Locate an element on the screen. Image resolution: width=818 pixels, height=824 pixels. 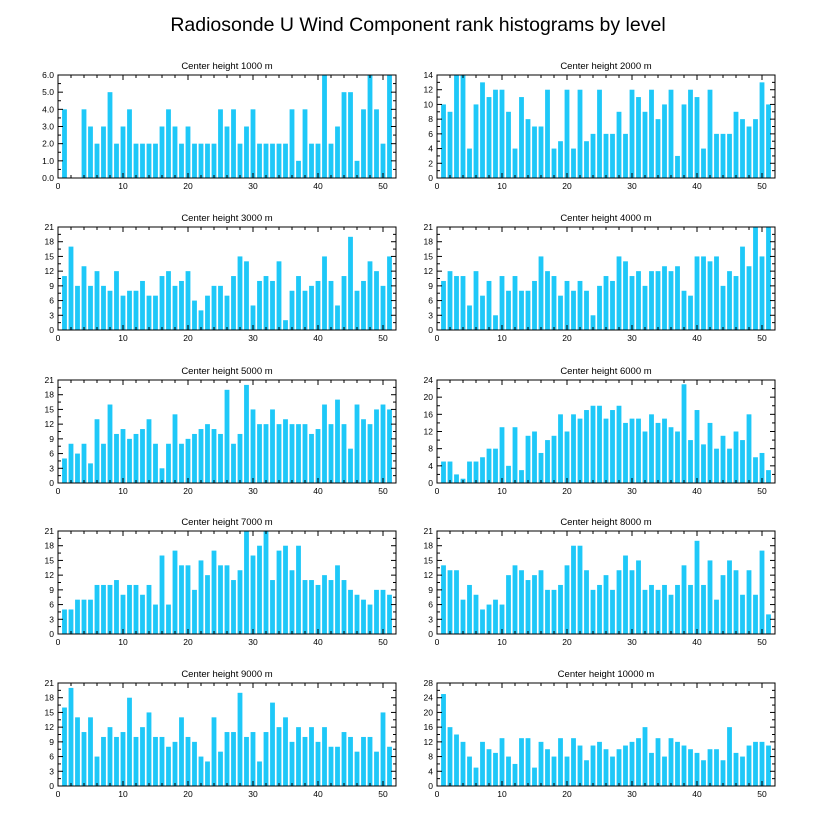
y-tick-label: 8 is located at coordinates (430, 119).